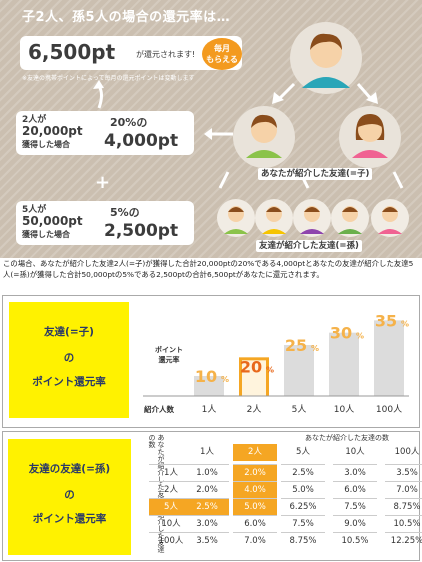  I want to click on table-row-header: 100人, so click(171, 540).